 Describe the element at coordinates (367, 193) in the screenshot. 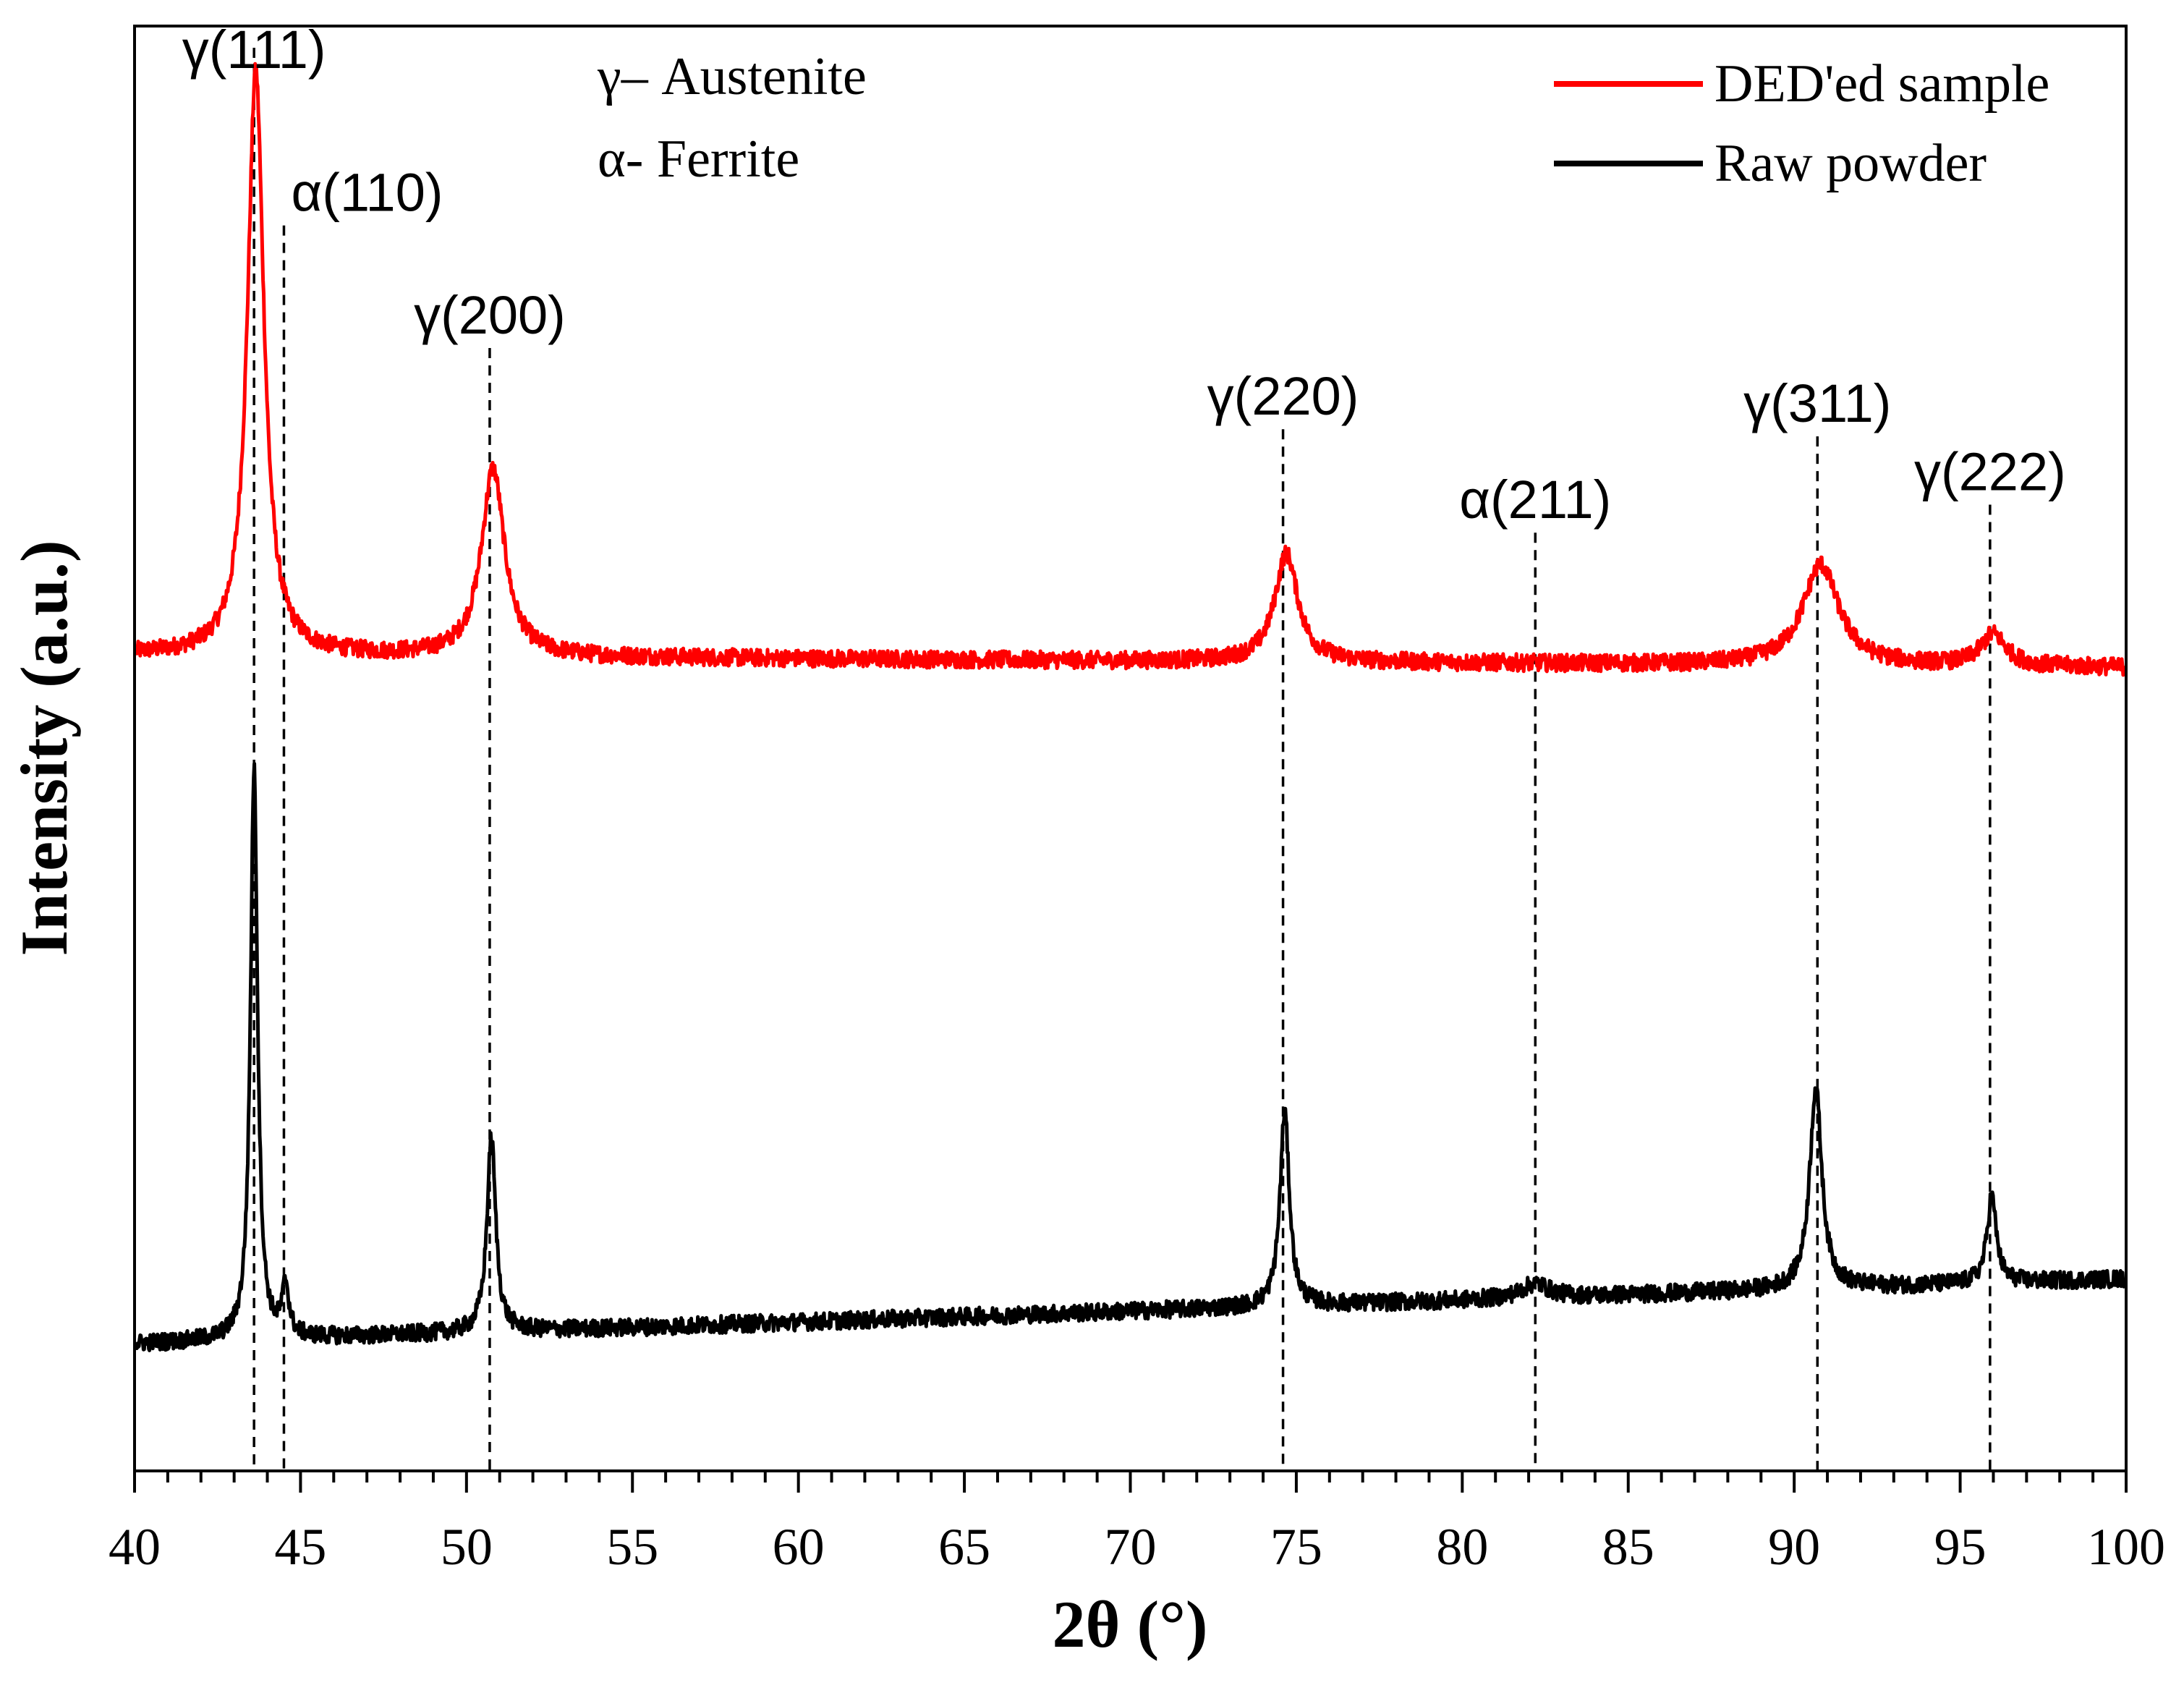

I see `peak-label: α(110)` at that location.